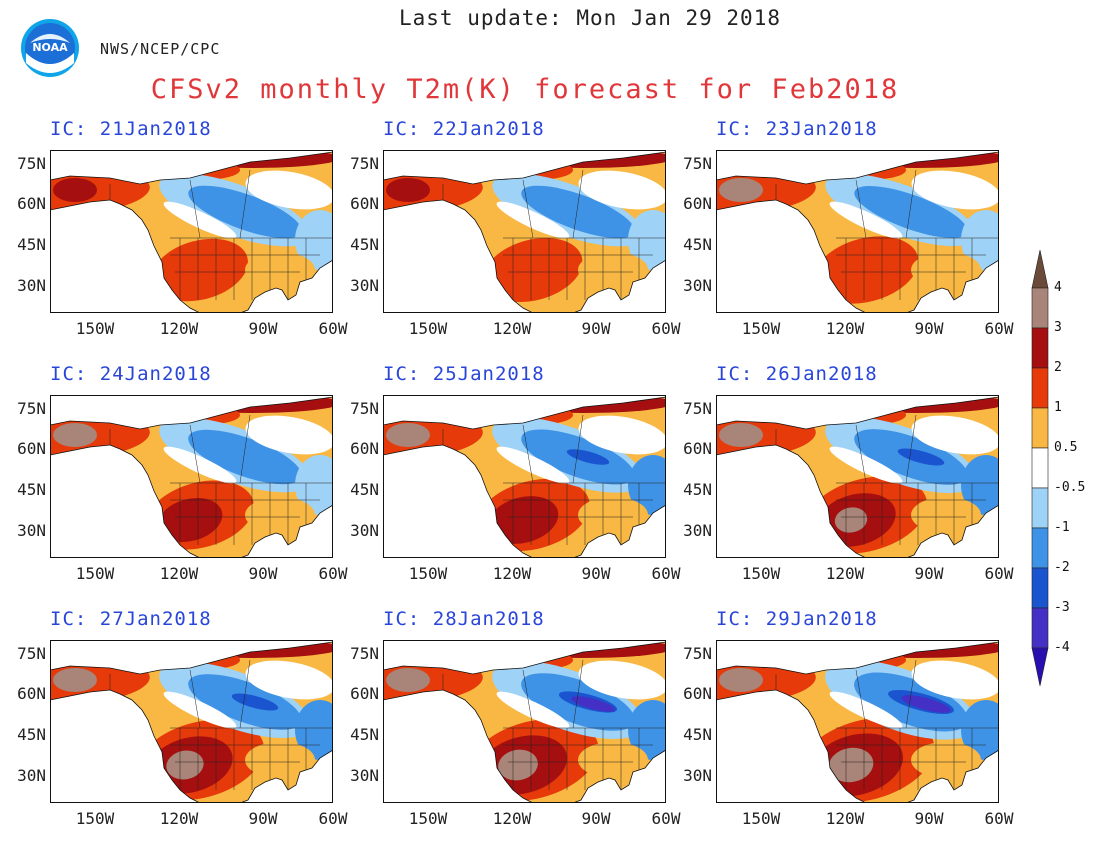 This screenshot has width=1100, height=850. Describe the element at coordinates (1062, 567) in the screenshot. I see `colorbar-label: -2` at that location.